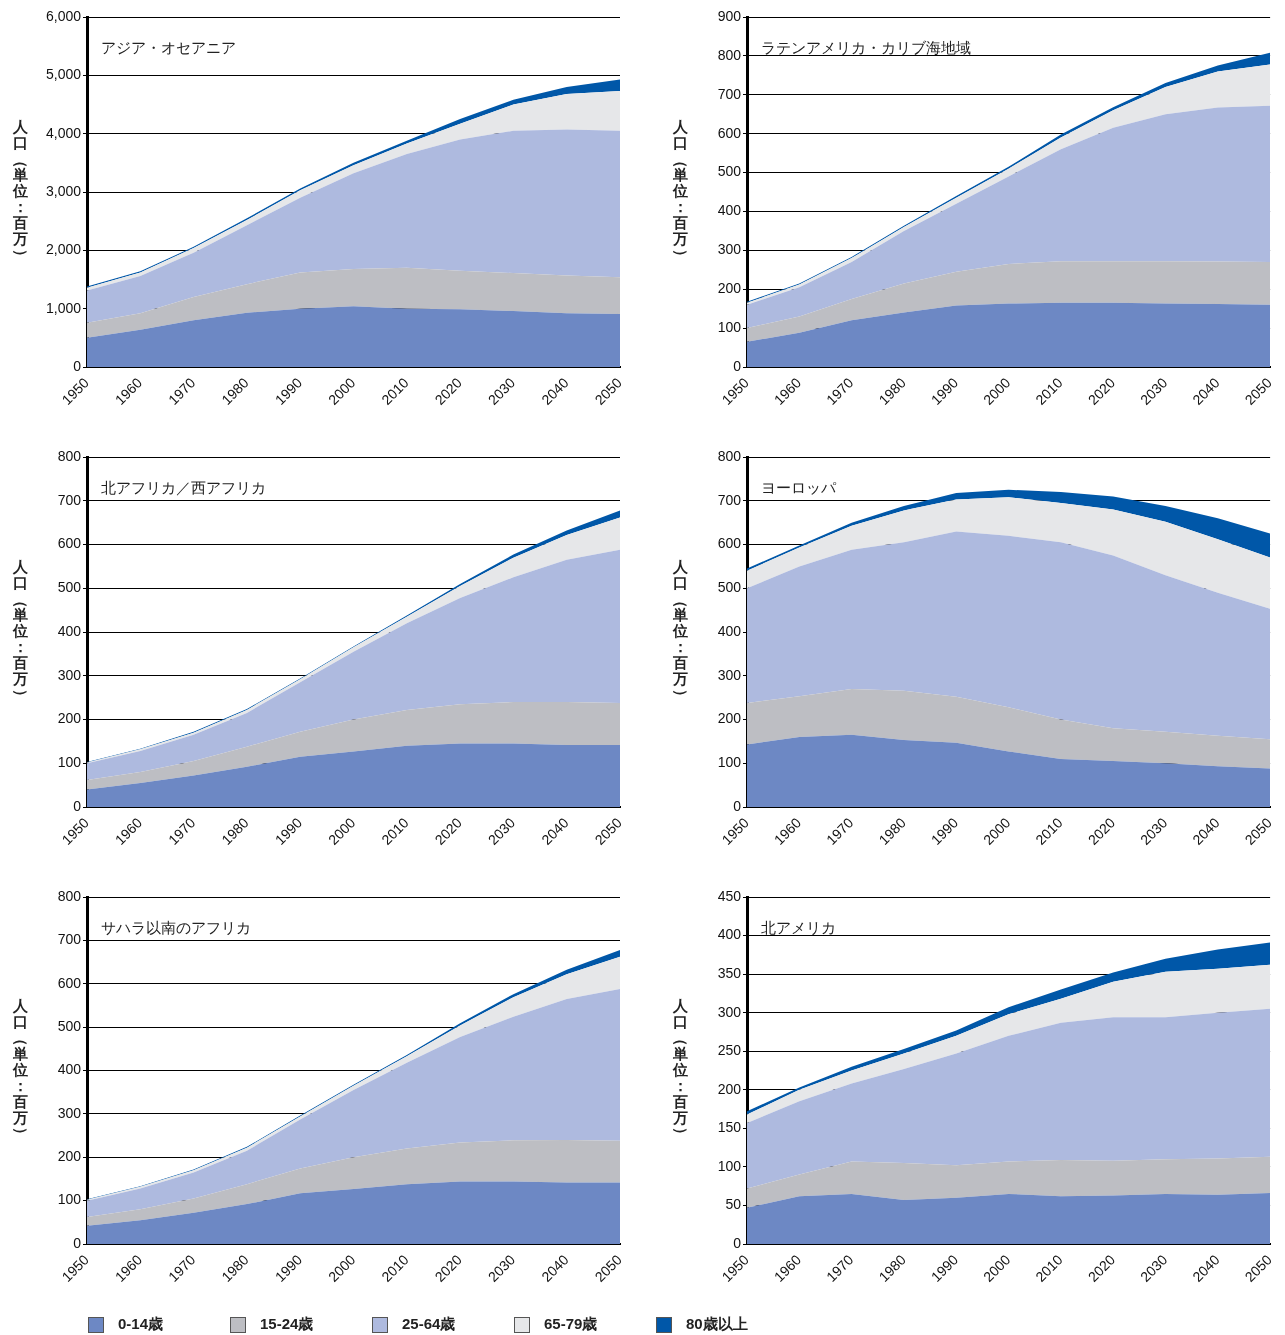 The width and height of the screenshot is (1285, 1335). What do you see at coordinates (571, 1324) in the screenshot?
I see `legend-label: 65-79歳` at bounding box center [571, 1324].